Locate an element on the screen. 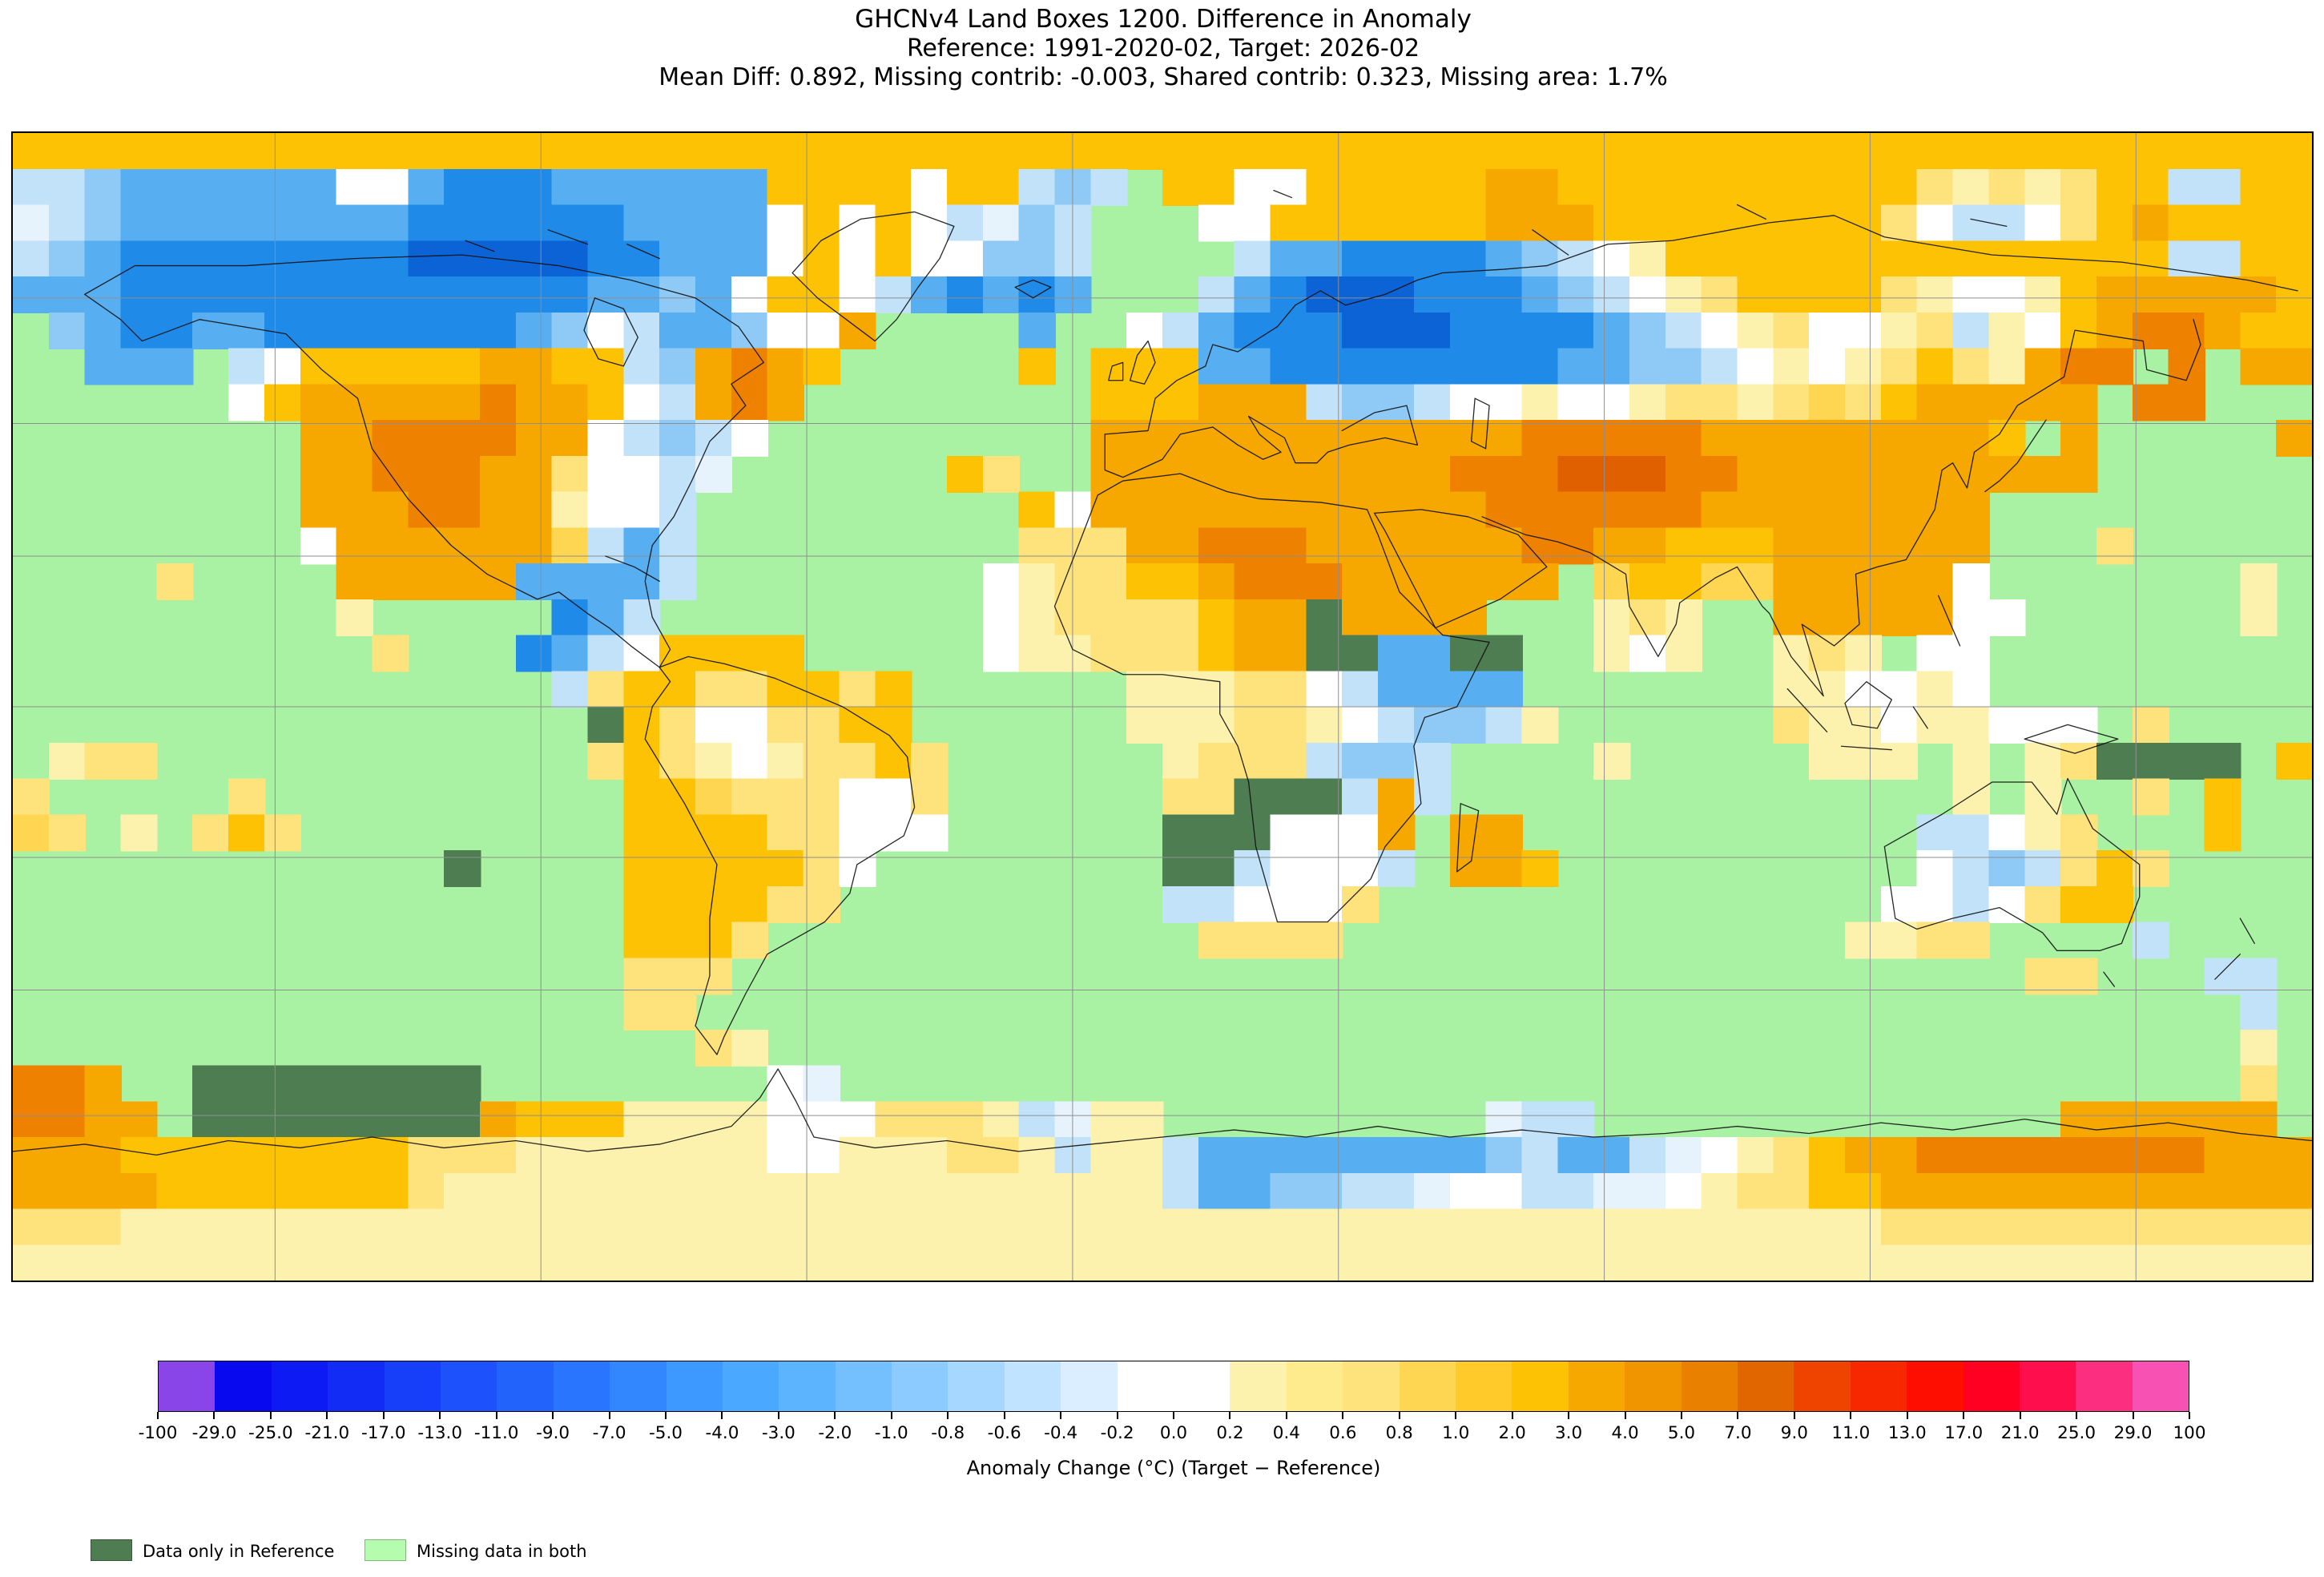 The width and height of the screenshot is (2324, 1577). colorbar-tick-label: 11.0 is located at coordinates (1851, 1433).